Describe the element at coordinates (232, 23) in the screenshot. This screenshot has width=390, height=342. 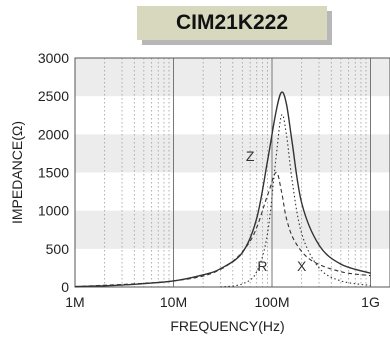
I see `chart-title: CIM21K222` at that location.